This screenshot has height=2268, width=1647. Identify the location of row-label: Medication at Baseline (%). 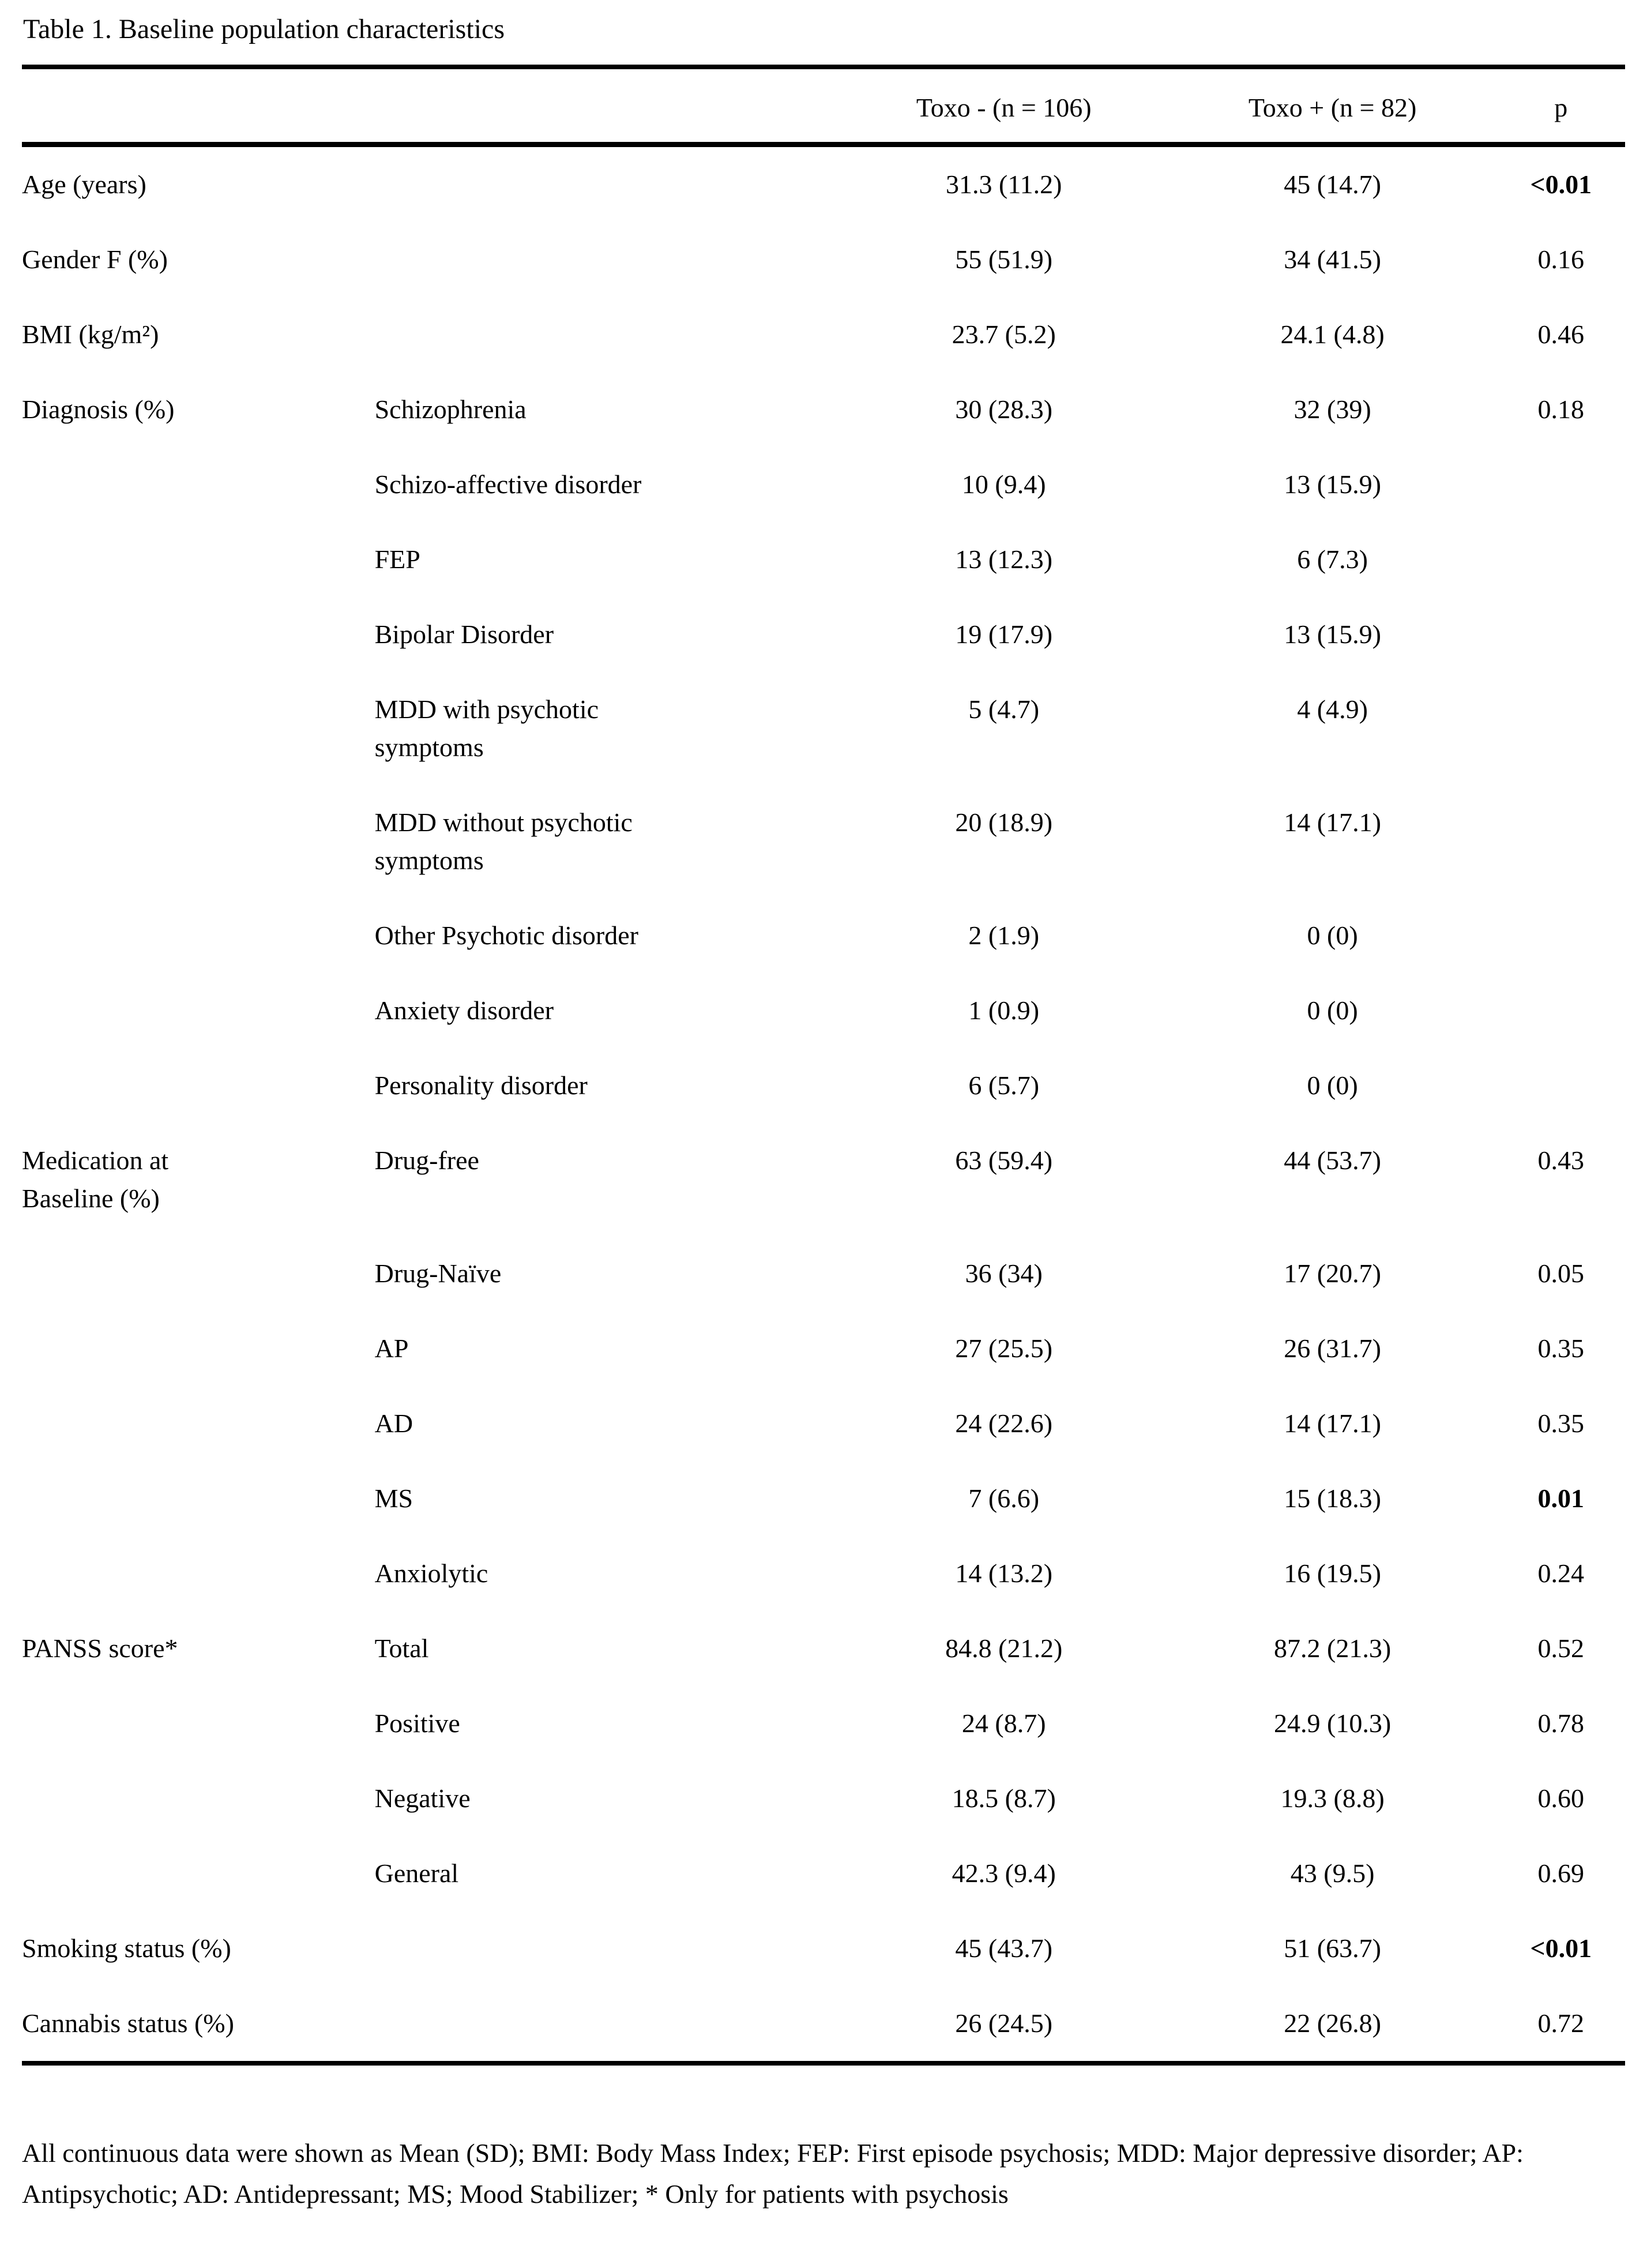
(95, 1179).